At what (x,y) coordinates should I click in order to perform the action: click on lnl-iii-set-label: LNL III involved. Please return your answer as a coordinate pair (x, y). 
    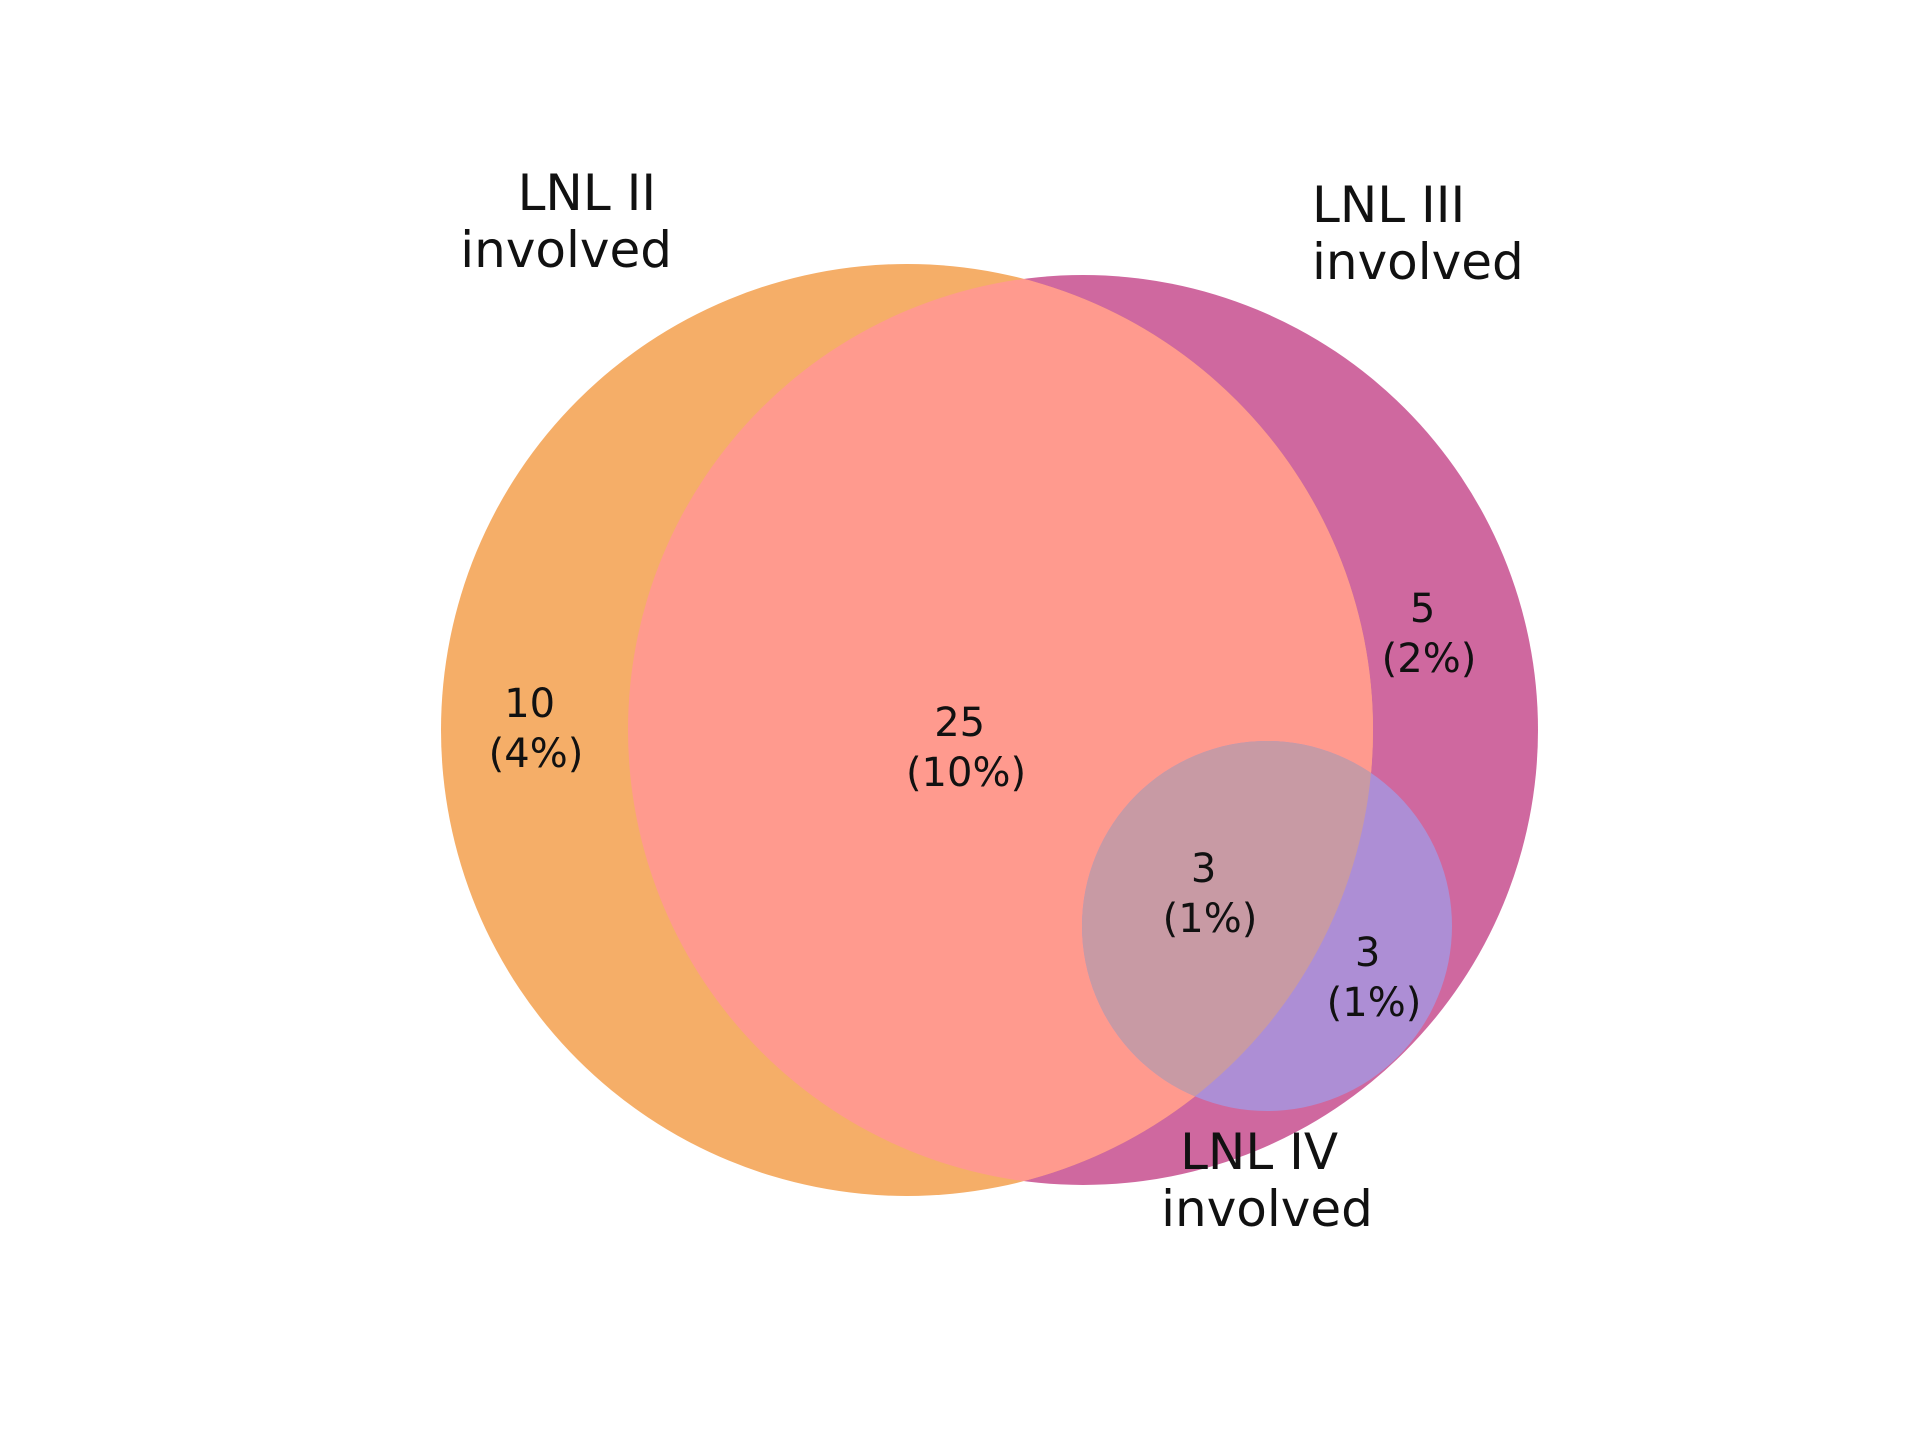
    Looking at the image, I should click on (1418, 233).